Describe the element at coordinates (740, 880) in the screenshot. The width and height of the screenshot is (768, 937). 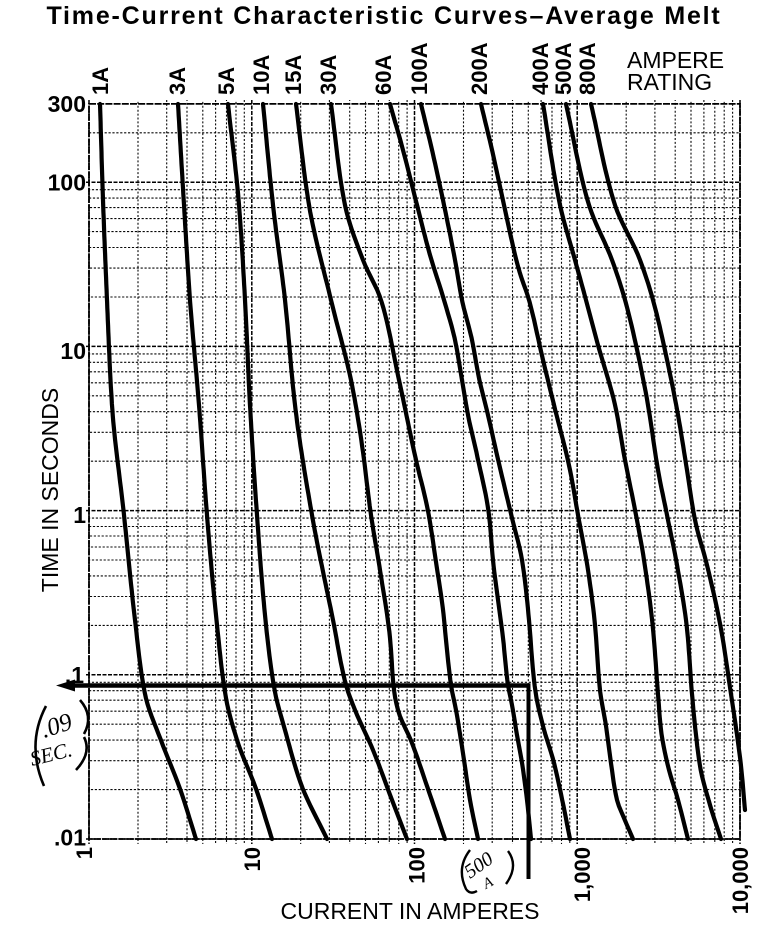
I see `svg-text: 10,000` at that location.